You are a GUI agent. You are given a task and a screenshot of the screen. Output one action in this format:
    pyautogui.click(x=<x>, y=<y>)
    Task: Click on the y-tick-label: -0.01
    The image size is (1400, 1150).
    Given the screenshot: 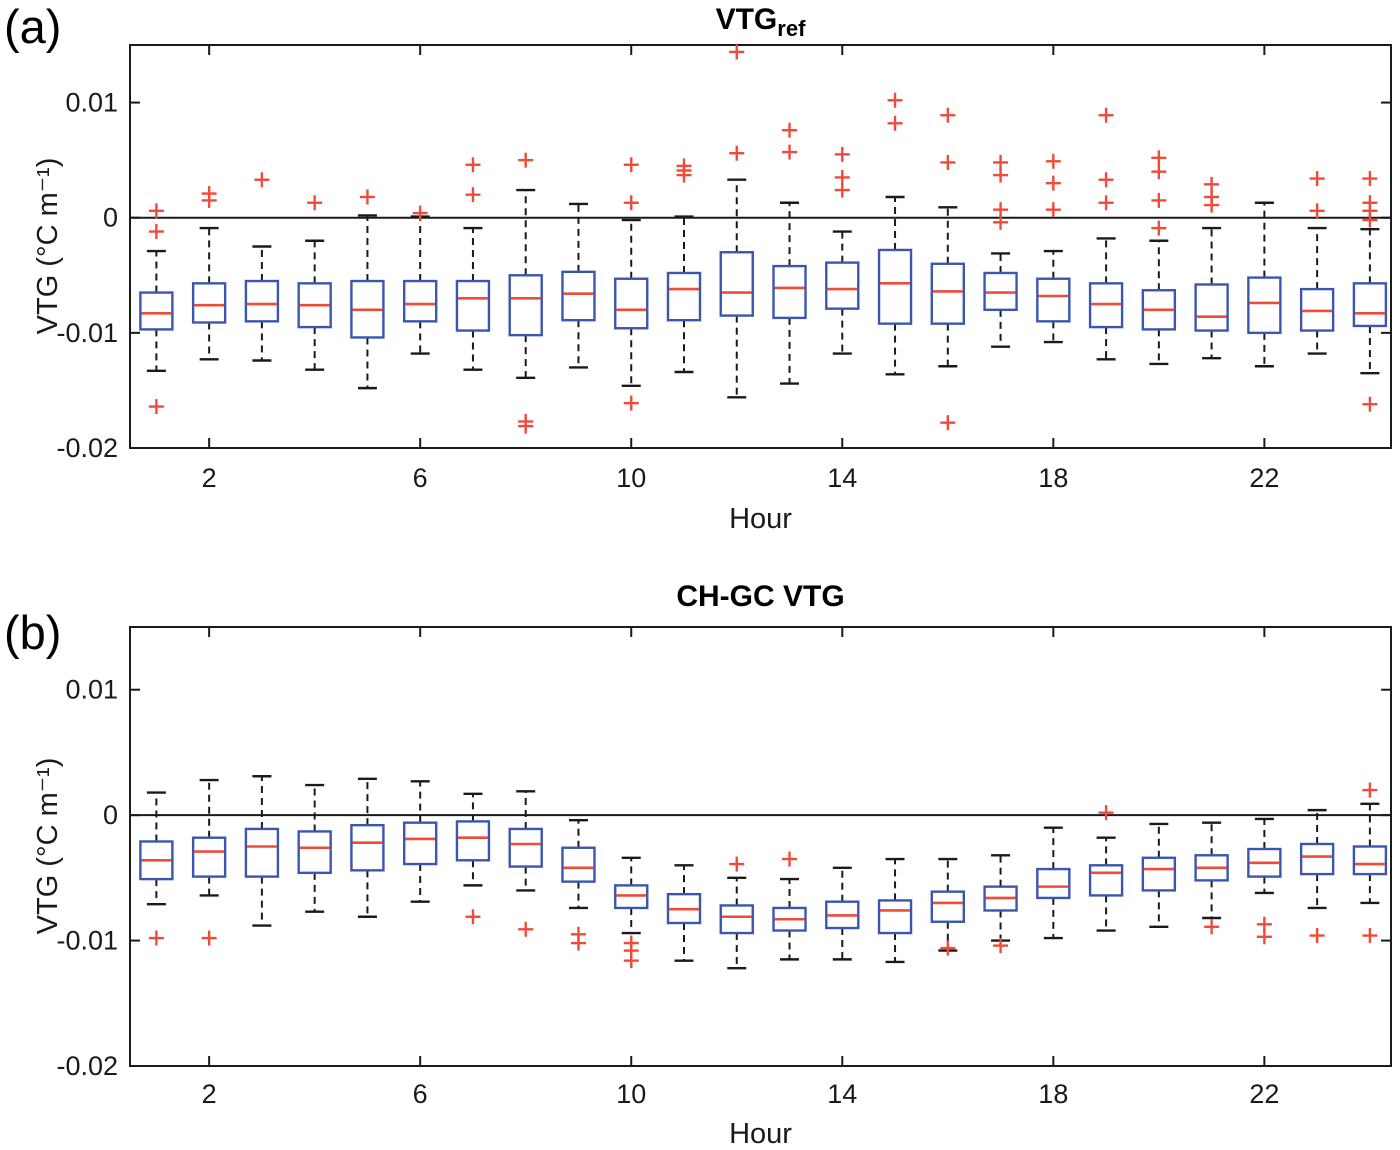 What is the action you would take?
    pyautogui.click(x=87, y=941)
    